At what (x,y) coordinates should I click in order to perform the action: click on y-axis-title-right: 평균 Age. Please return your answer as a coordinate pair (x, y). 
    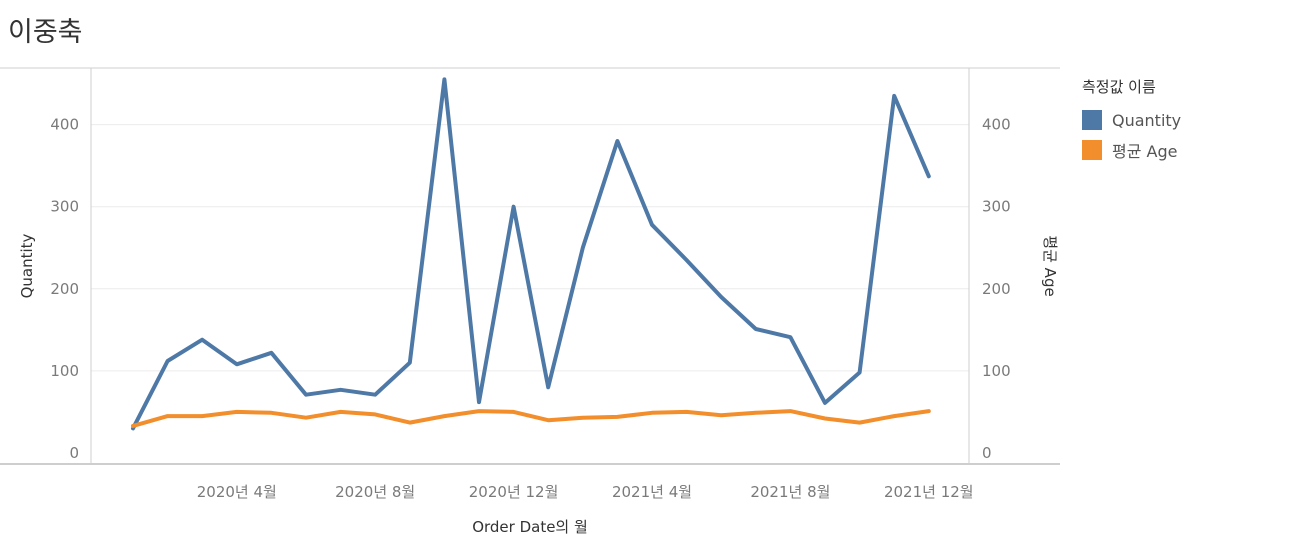
    Looking at the image, I should click on (1050, 265).